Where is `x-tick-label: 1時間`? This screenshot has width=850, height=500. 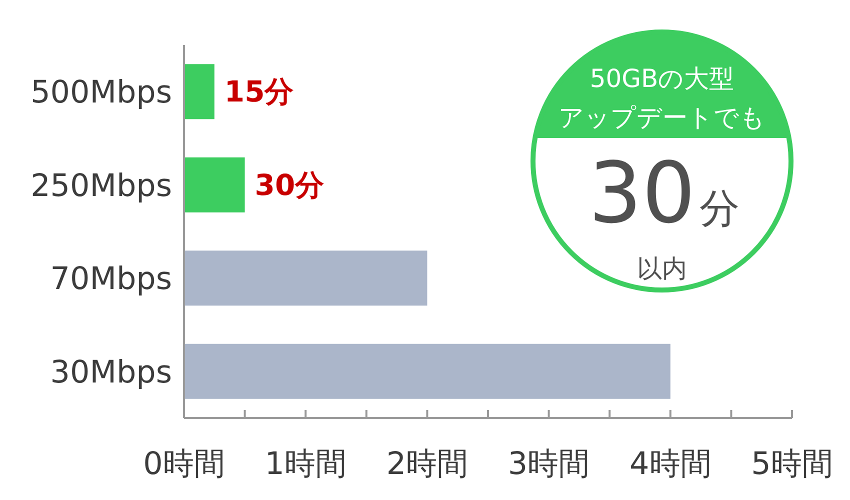
x-tick-label: 1時間 is located at coordinates (305, 464).